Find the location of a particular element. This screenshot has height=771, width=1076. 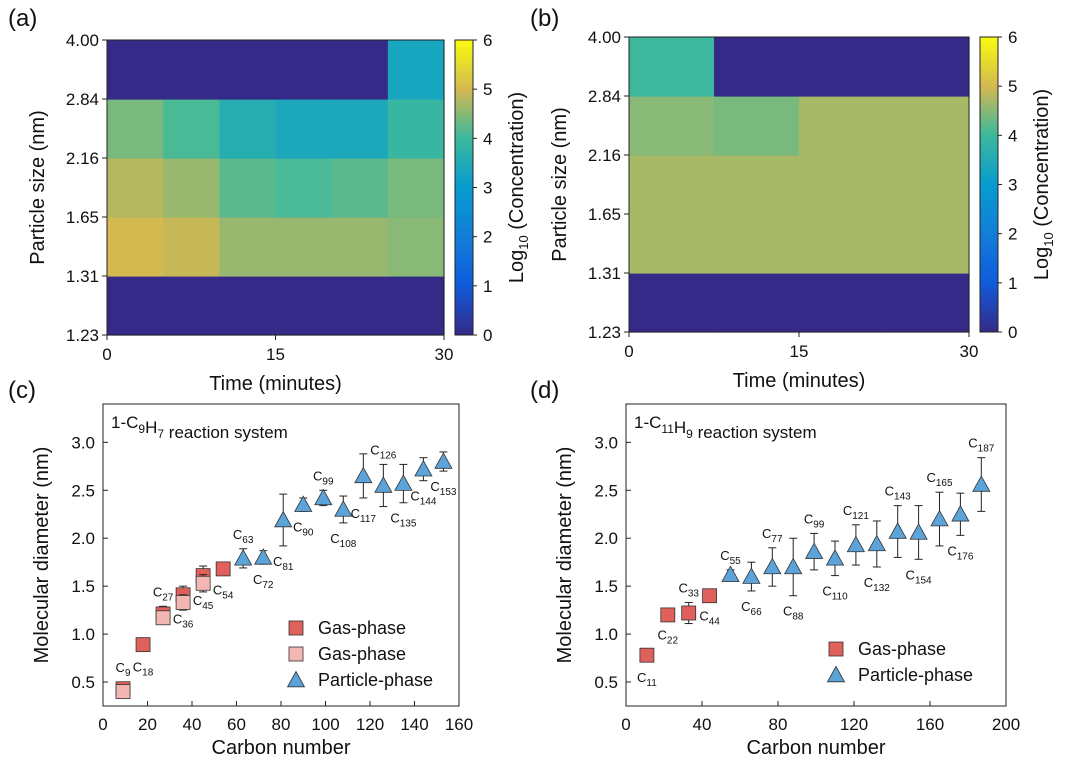

panel-label: (c) is located at coordinates (22, 390).